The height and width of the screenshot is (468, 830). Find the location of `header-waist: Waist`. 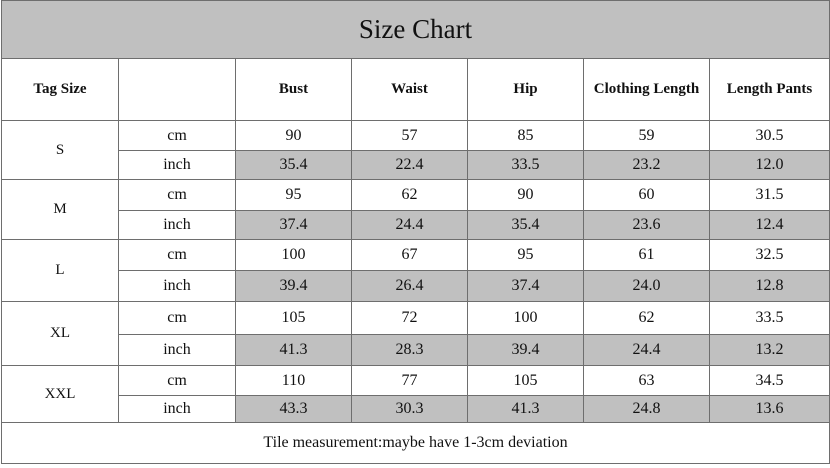

header-waist: Waist is located at coordinates (409, 89).